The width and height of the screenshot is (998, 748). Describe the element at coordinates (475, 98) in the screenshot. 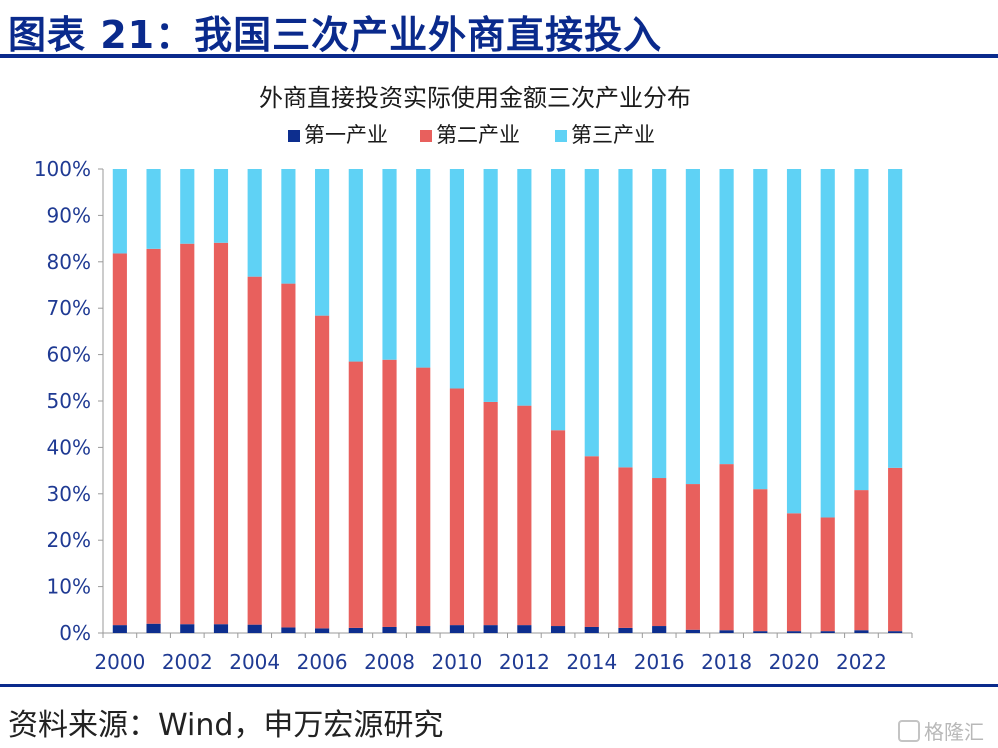

I see `chart-title: 外商直接投资实际使用金额三次产业分布` at that location.